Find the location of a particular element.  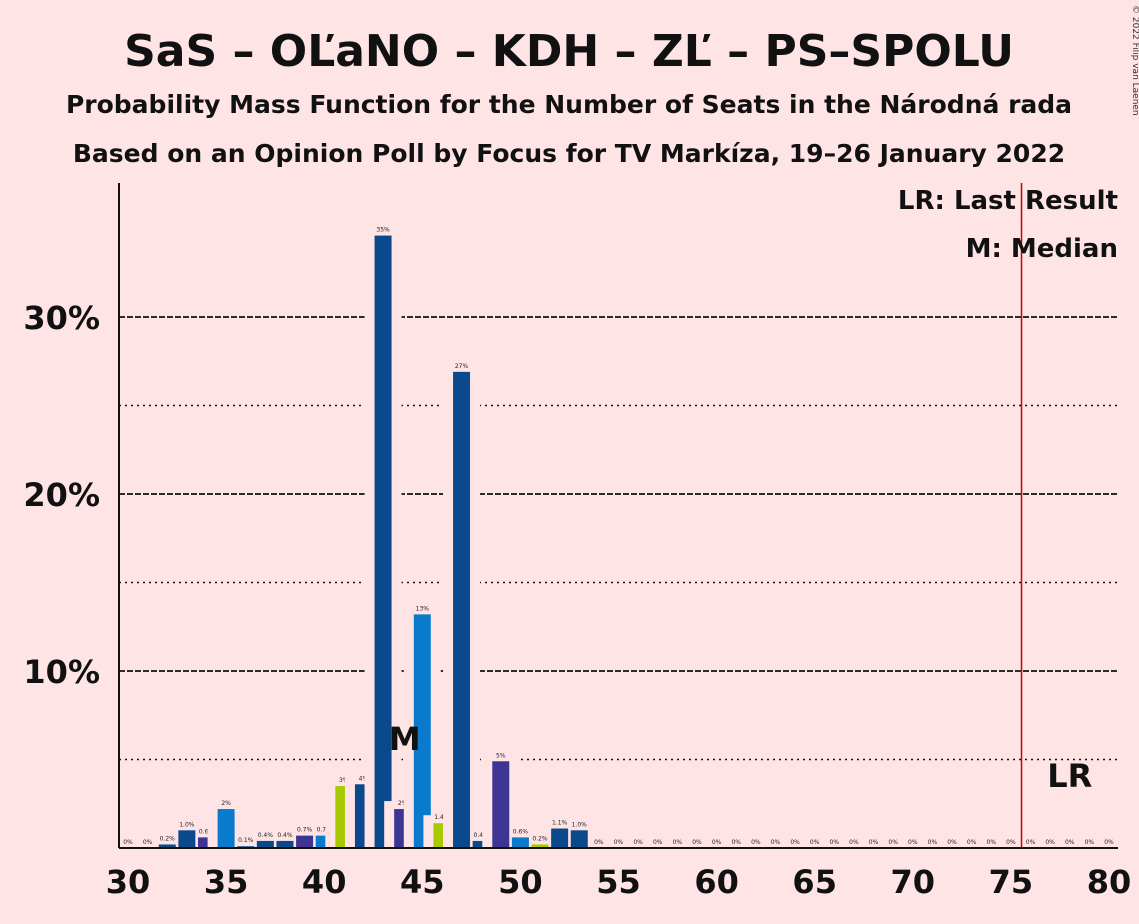

median-marker: M is located at coordinates (405, 739).